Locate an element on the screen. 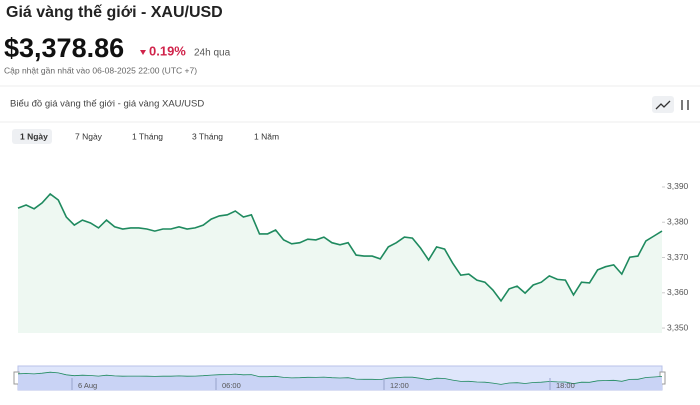  price: $3,378.86 is located at coordinates (64, 48).